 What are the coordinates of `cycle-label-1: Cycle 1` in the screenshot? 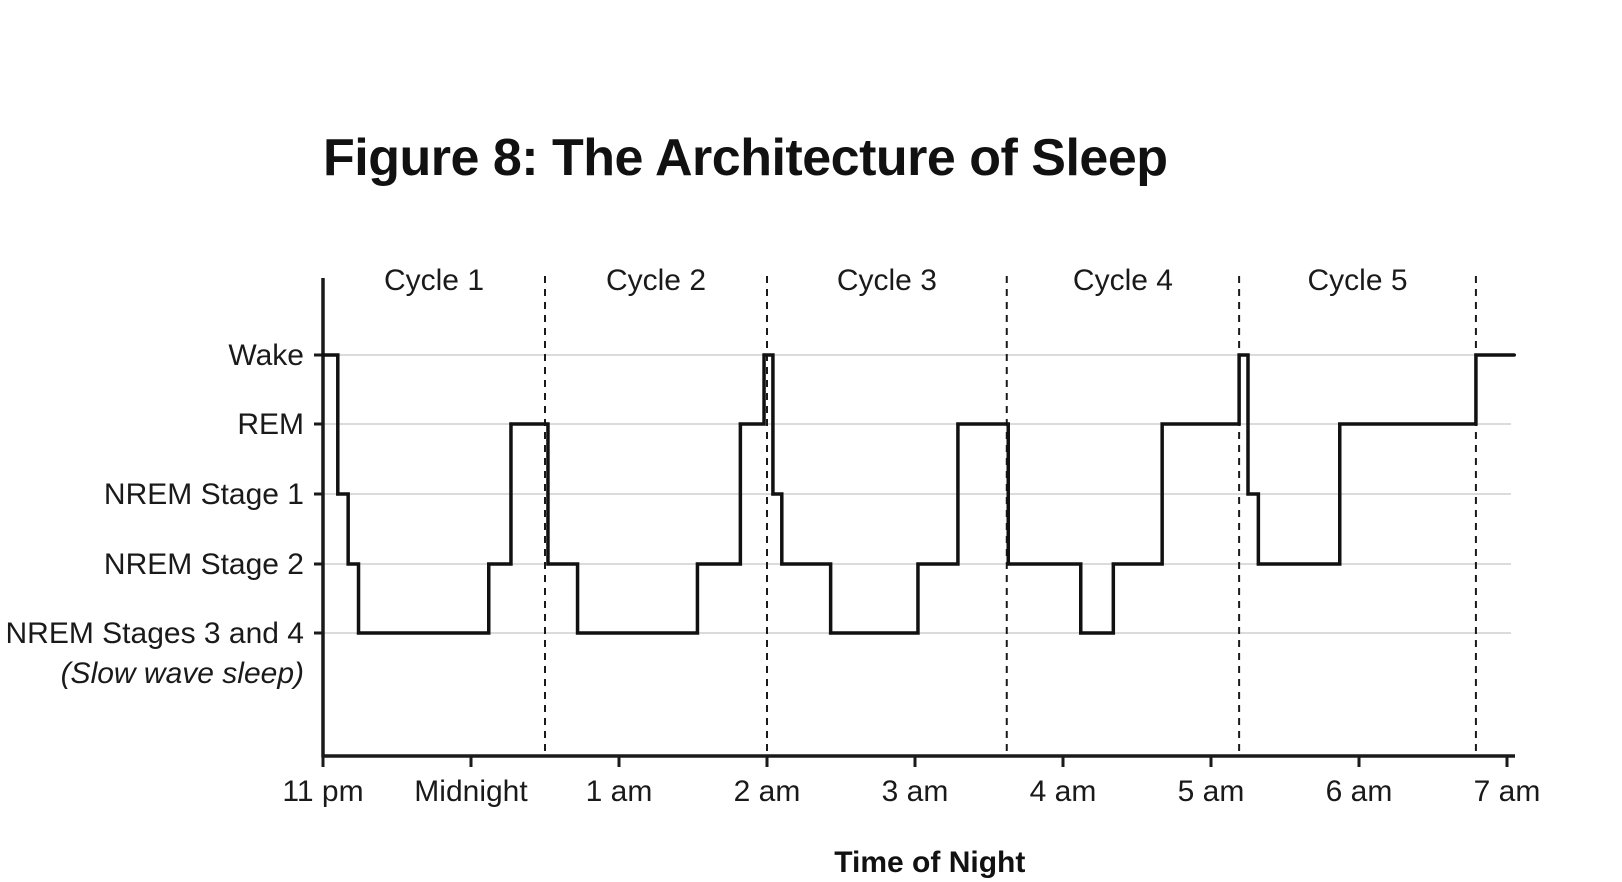 It's located at (434, 280).